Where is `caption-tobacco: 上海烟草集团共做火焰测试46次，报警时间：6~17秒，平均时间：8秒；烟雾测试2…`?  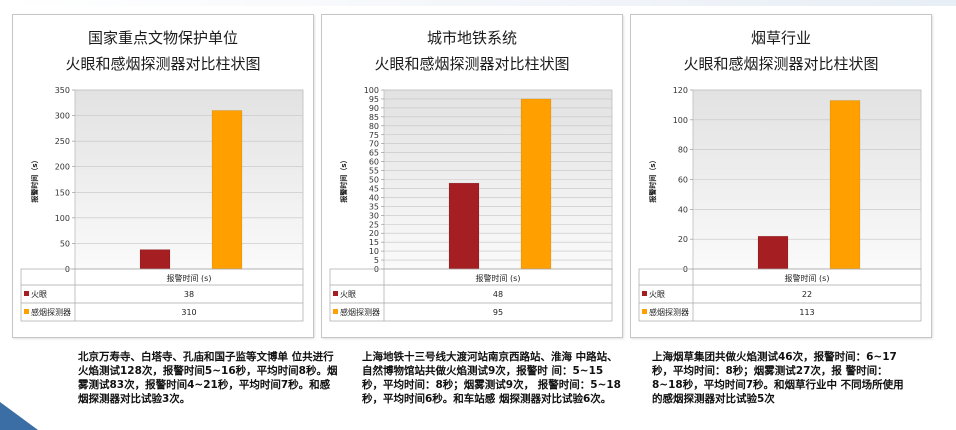 caption-tobacco: 上海烟草集团共做火焰测试46次，报警时间：6~17秒，平均时间：8秒；烟雾测试2… is located at coordinates (778, 378).